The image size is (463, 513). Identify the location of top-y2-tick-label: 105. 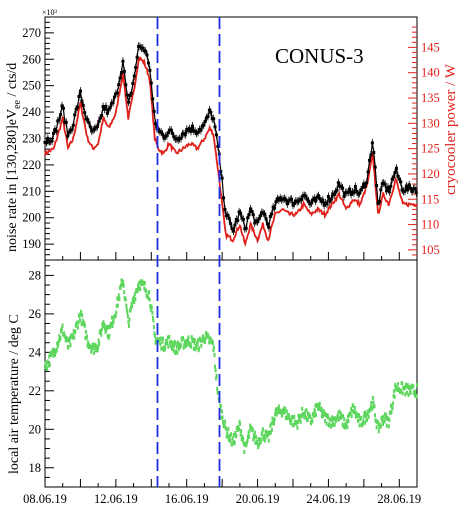
(430, 250).